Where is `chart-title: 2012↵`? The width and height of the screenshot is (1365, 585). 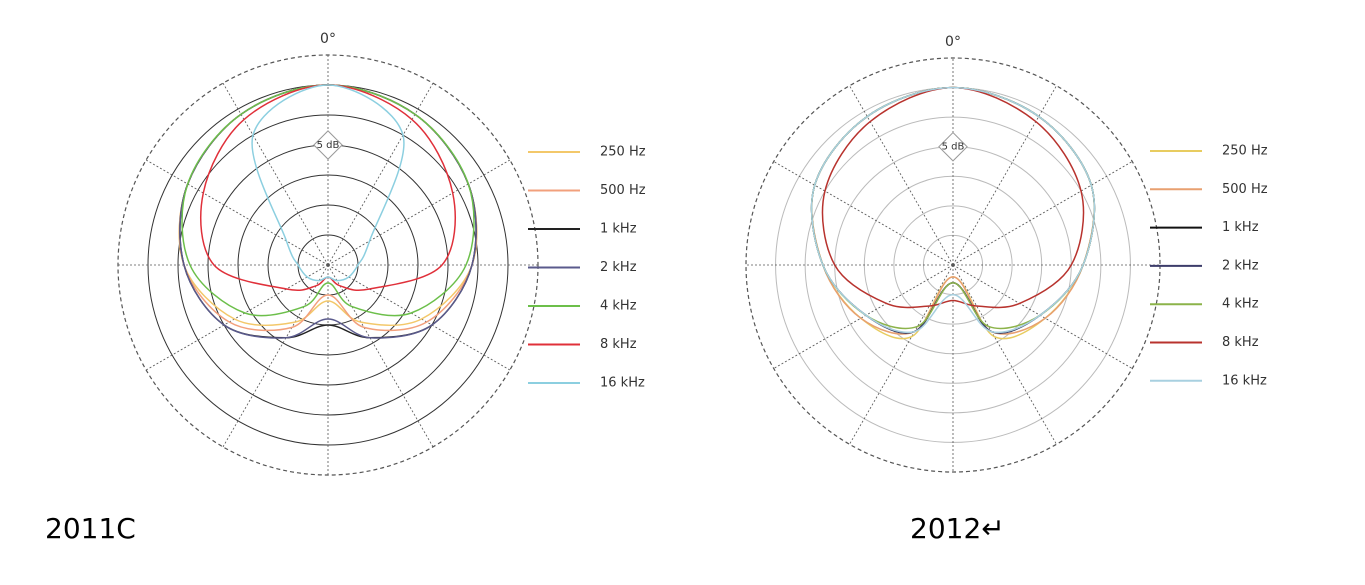
chart-title: 2012↵ is located at coordinates (957, 528).